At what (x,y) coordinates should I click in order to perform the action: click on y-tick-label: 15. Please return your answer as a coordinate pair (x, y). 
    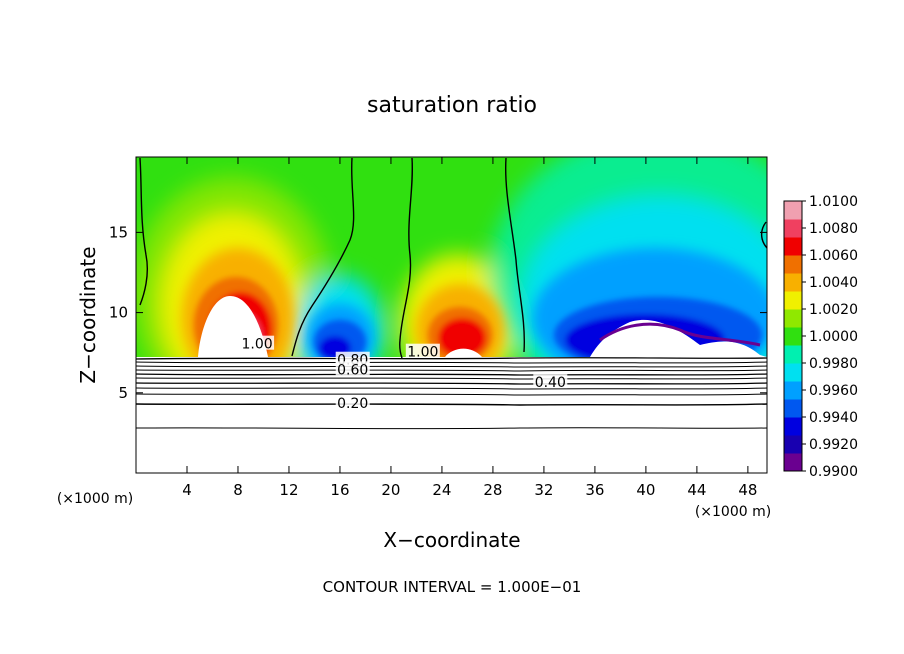
    Looking at the image, I should click on (118, 232).